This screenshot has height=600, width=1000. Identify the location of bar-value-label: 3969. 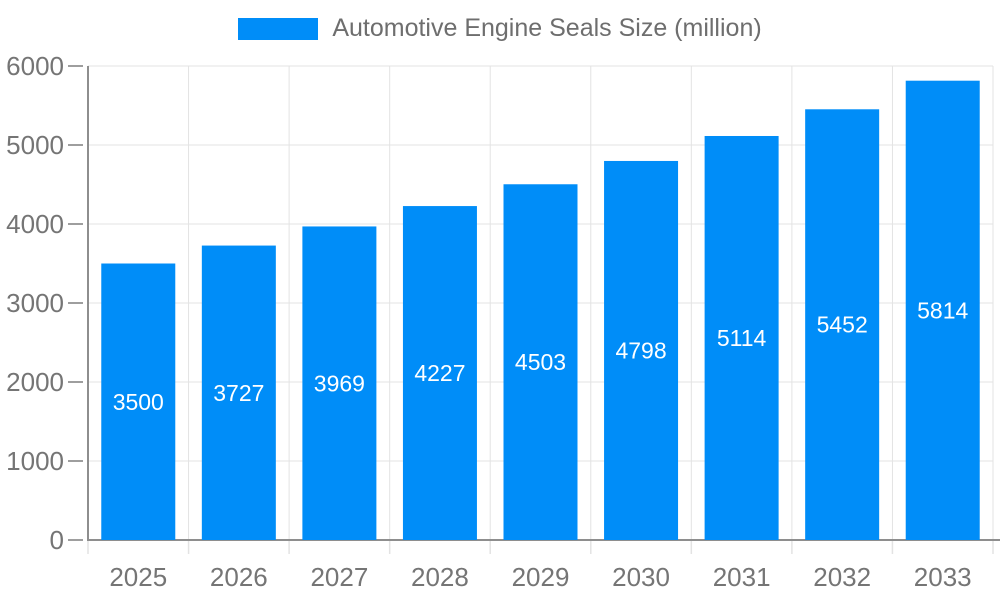
(339, 383).